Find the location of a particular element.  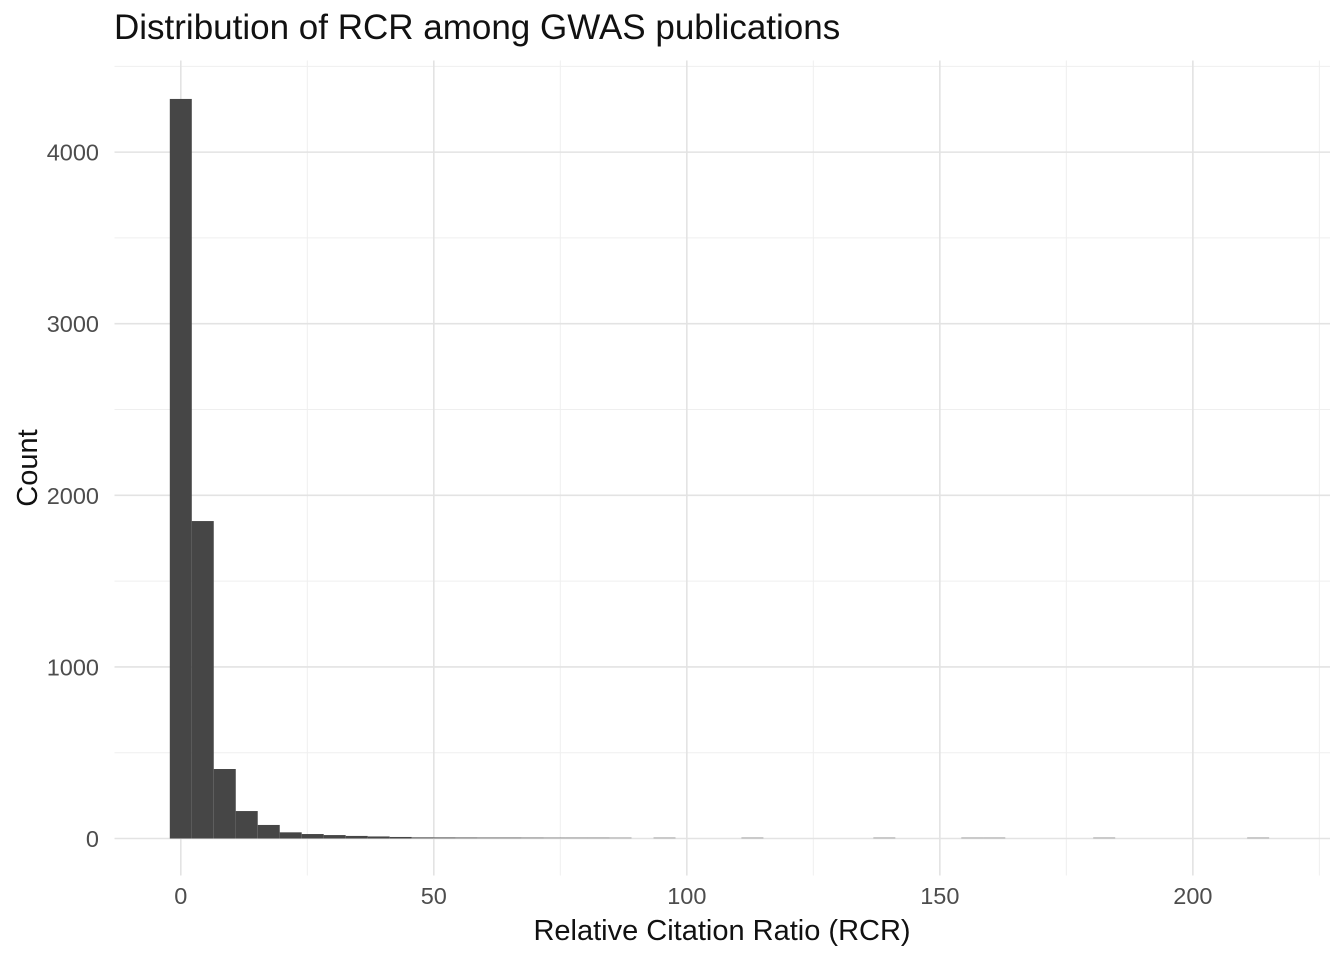

y-tick-label-4: 4000 is located at coordinates (73, 153).